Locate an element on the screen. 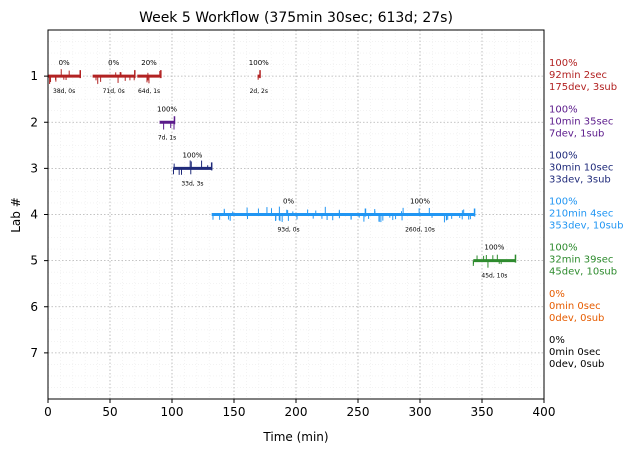 Image resolution: width=641 pixels, height=453 pixels. lab-summary-line: 33dev, 3sub is located at coordinates (580, 179).